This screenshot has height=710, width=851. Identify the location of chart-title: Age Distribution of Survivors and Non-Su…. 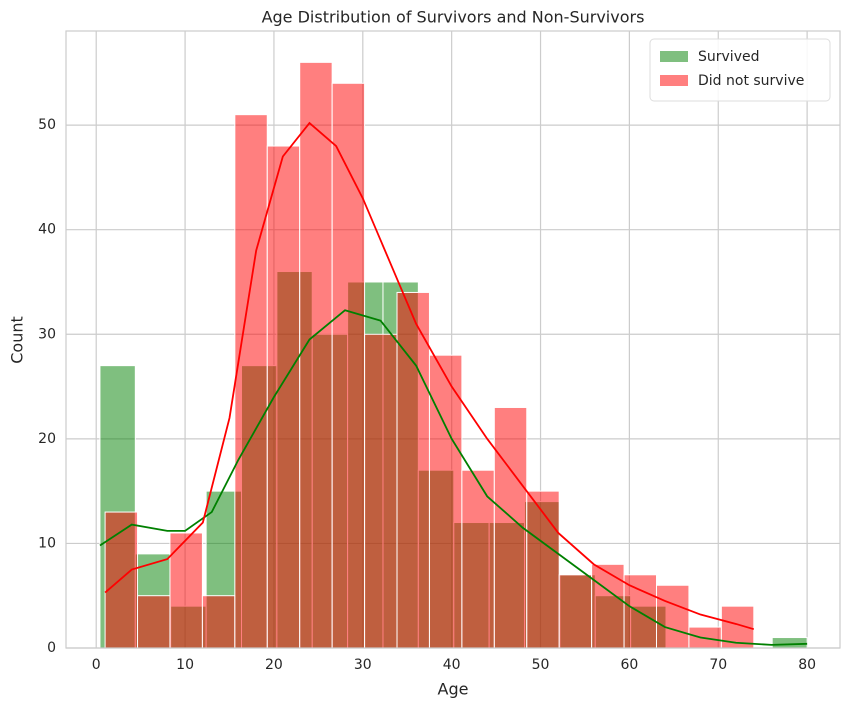
(453, 17).